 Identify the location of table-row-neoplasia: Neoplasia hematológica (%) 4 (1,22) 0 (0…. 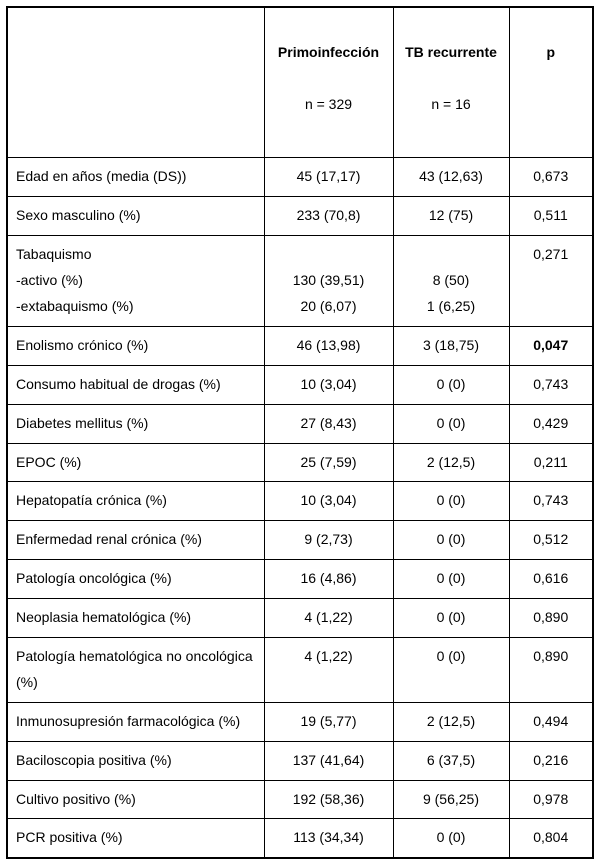
(300, 618).